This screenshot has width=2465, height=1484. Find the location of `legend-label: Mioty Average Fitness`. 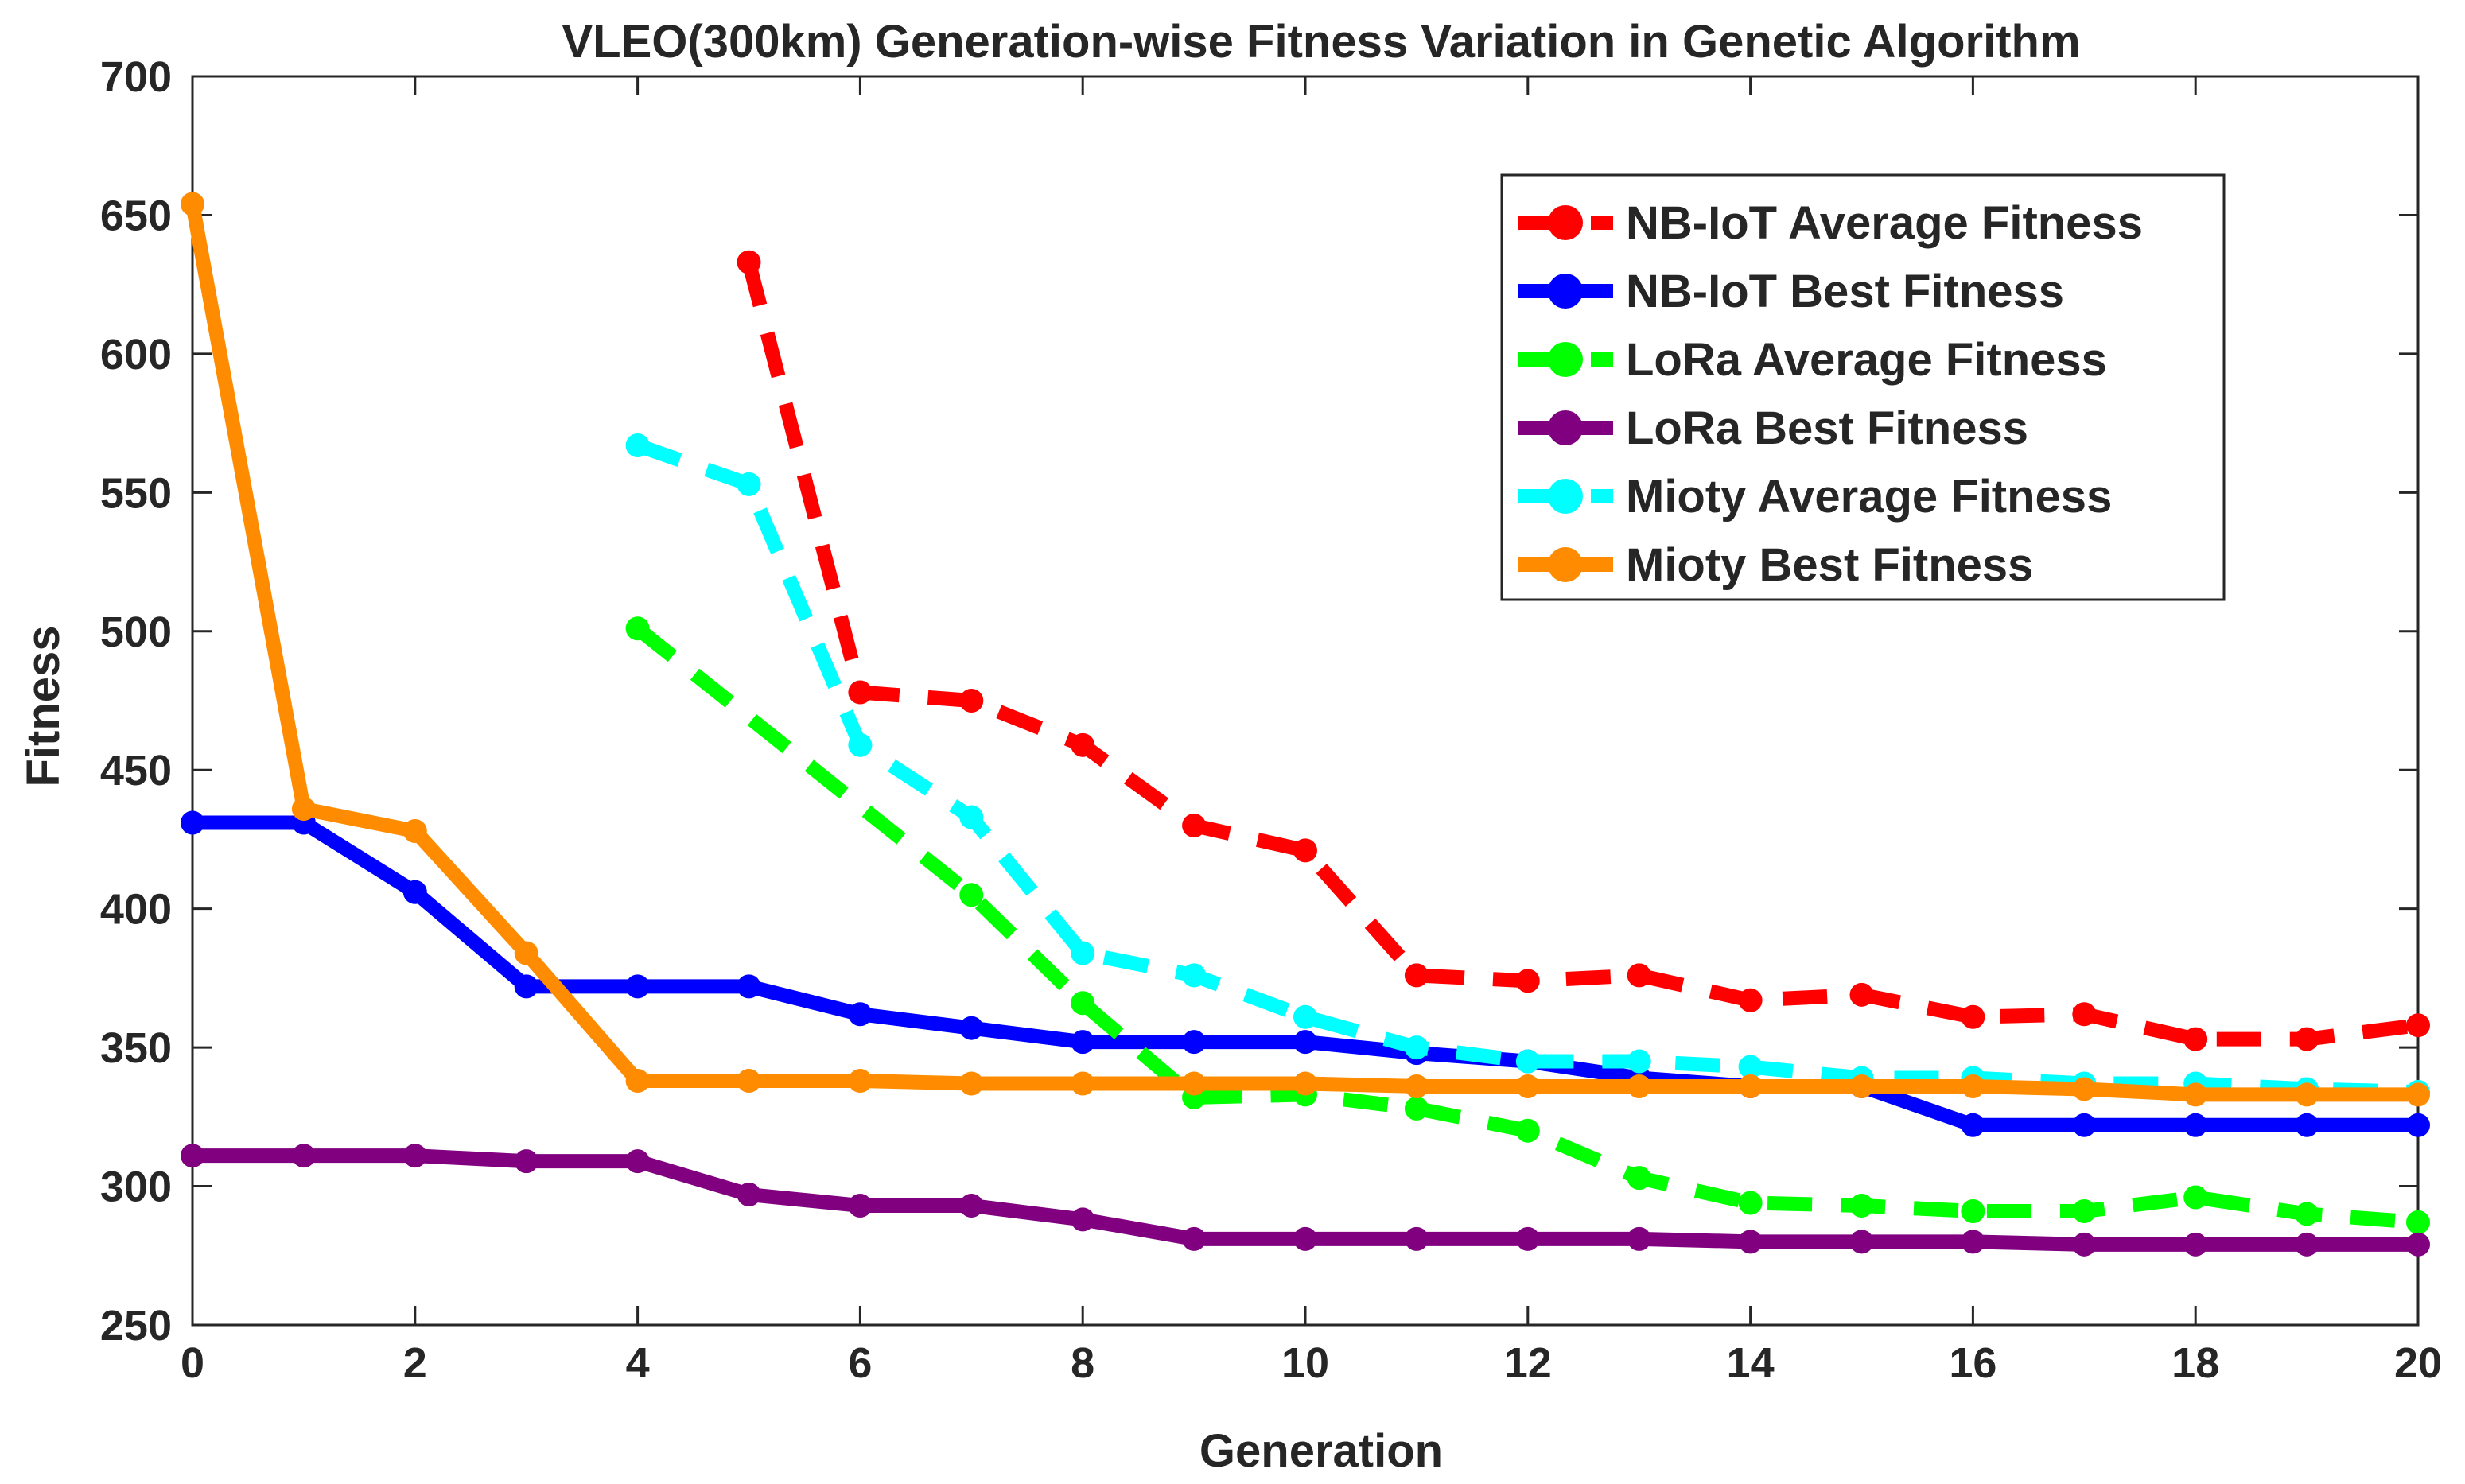

legend-label: Mioty Average Fitness is located at coordinates (1869, 497).